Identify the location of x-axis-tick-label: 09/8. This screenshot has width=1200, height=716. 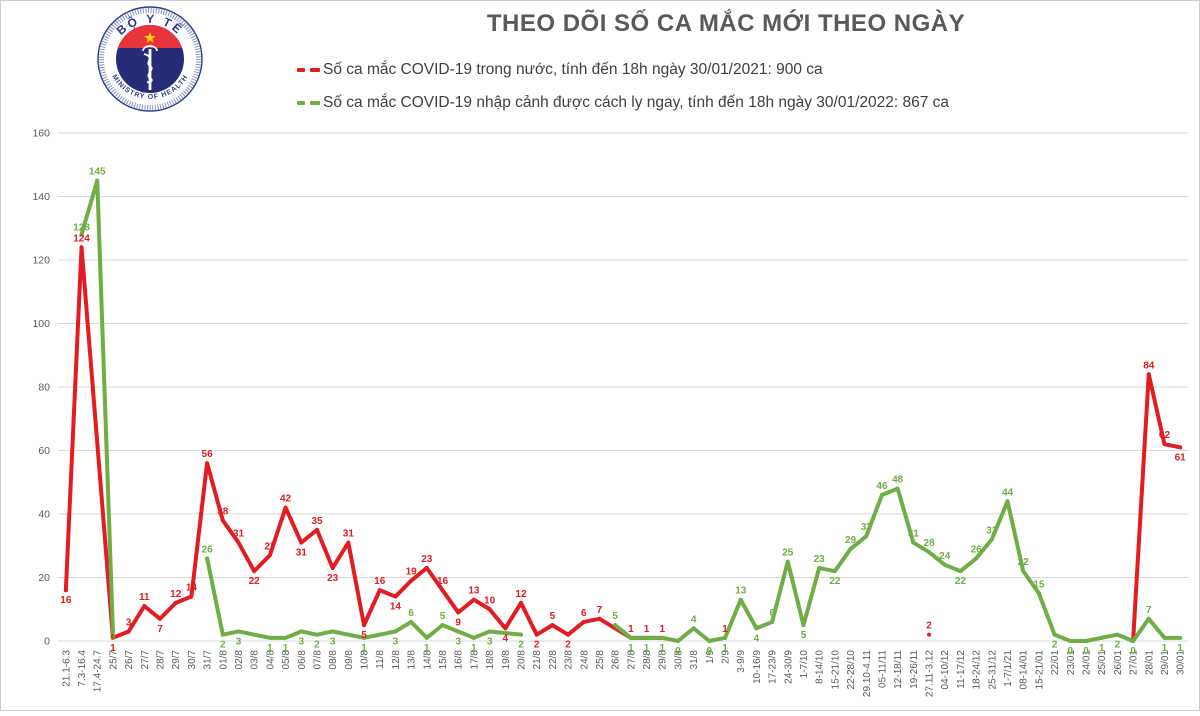
(349, 660).